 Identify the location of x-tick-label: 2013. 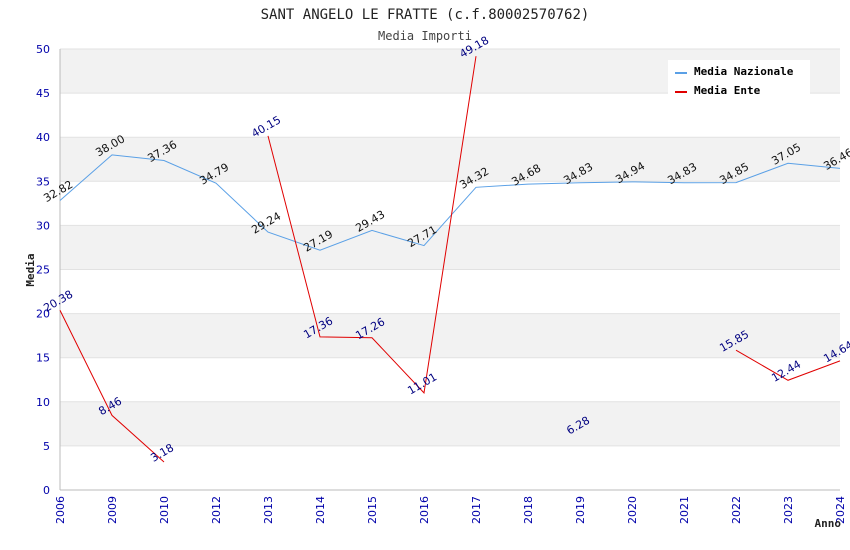
(268, 510).